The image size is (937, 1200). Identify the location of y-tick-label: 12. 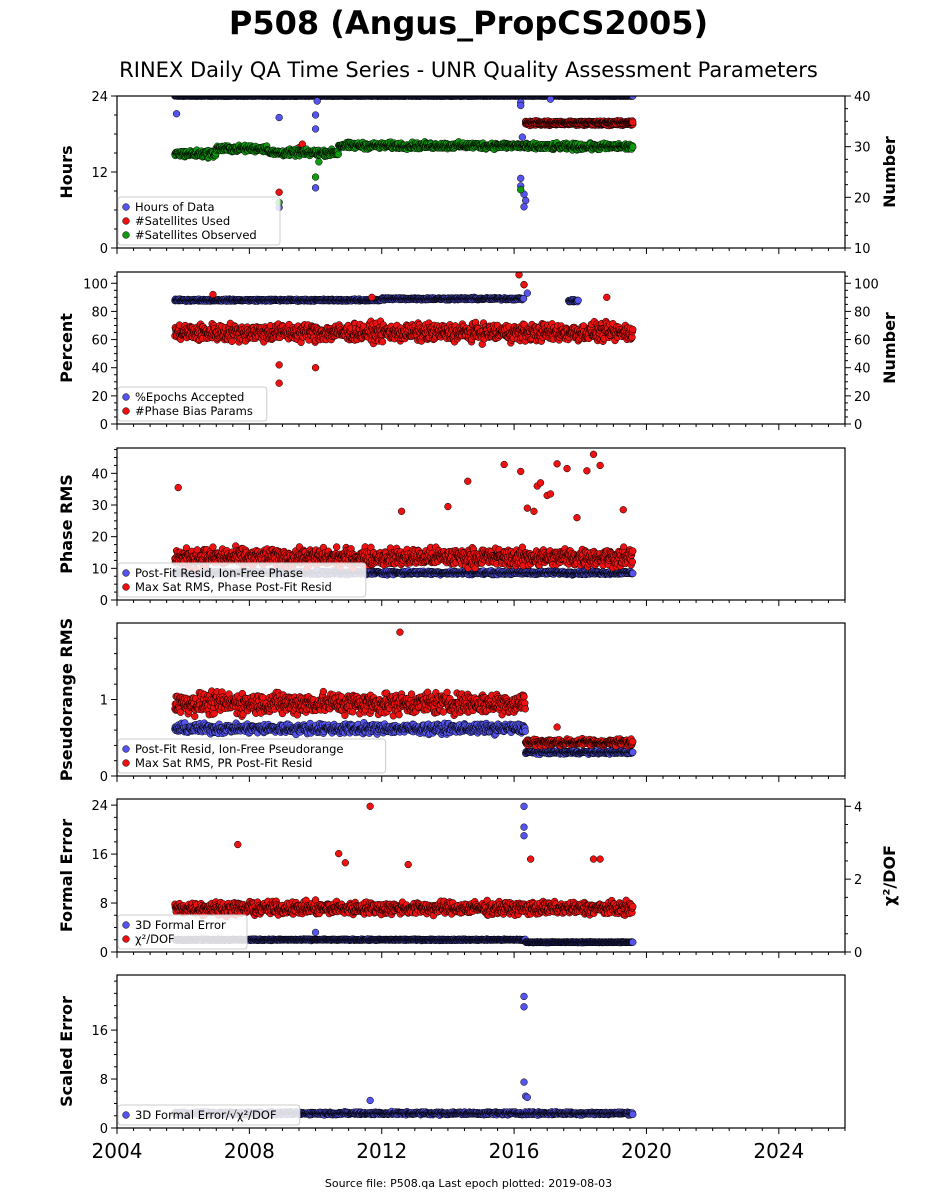
(99, 173).